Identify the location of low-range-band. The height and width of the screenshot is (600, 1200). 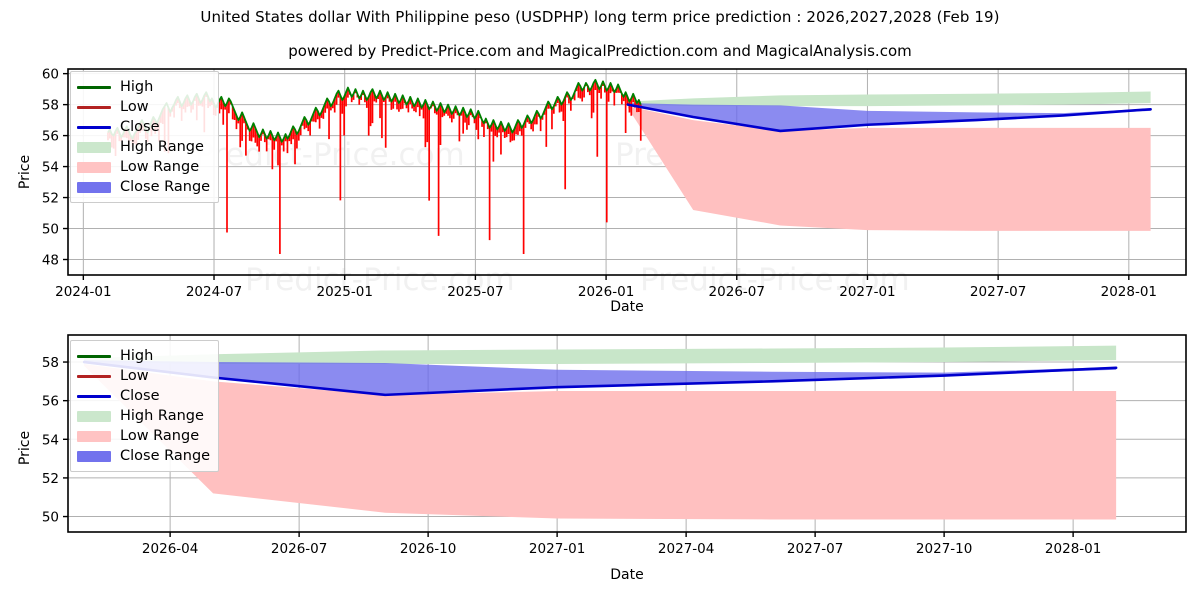
(889, 168).